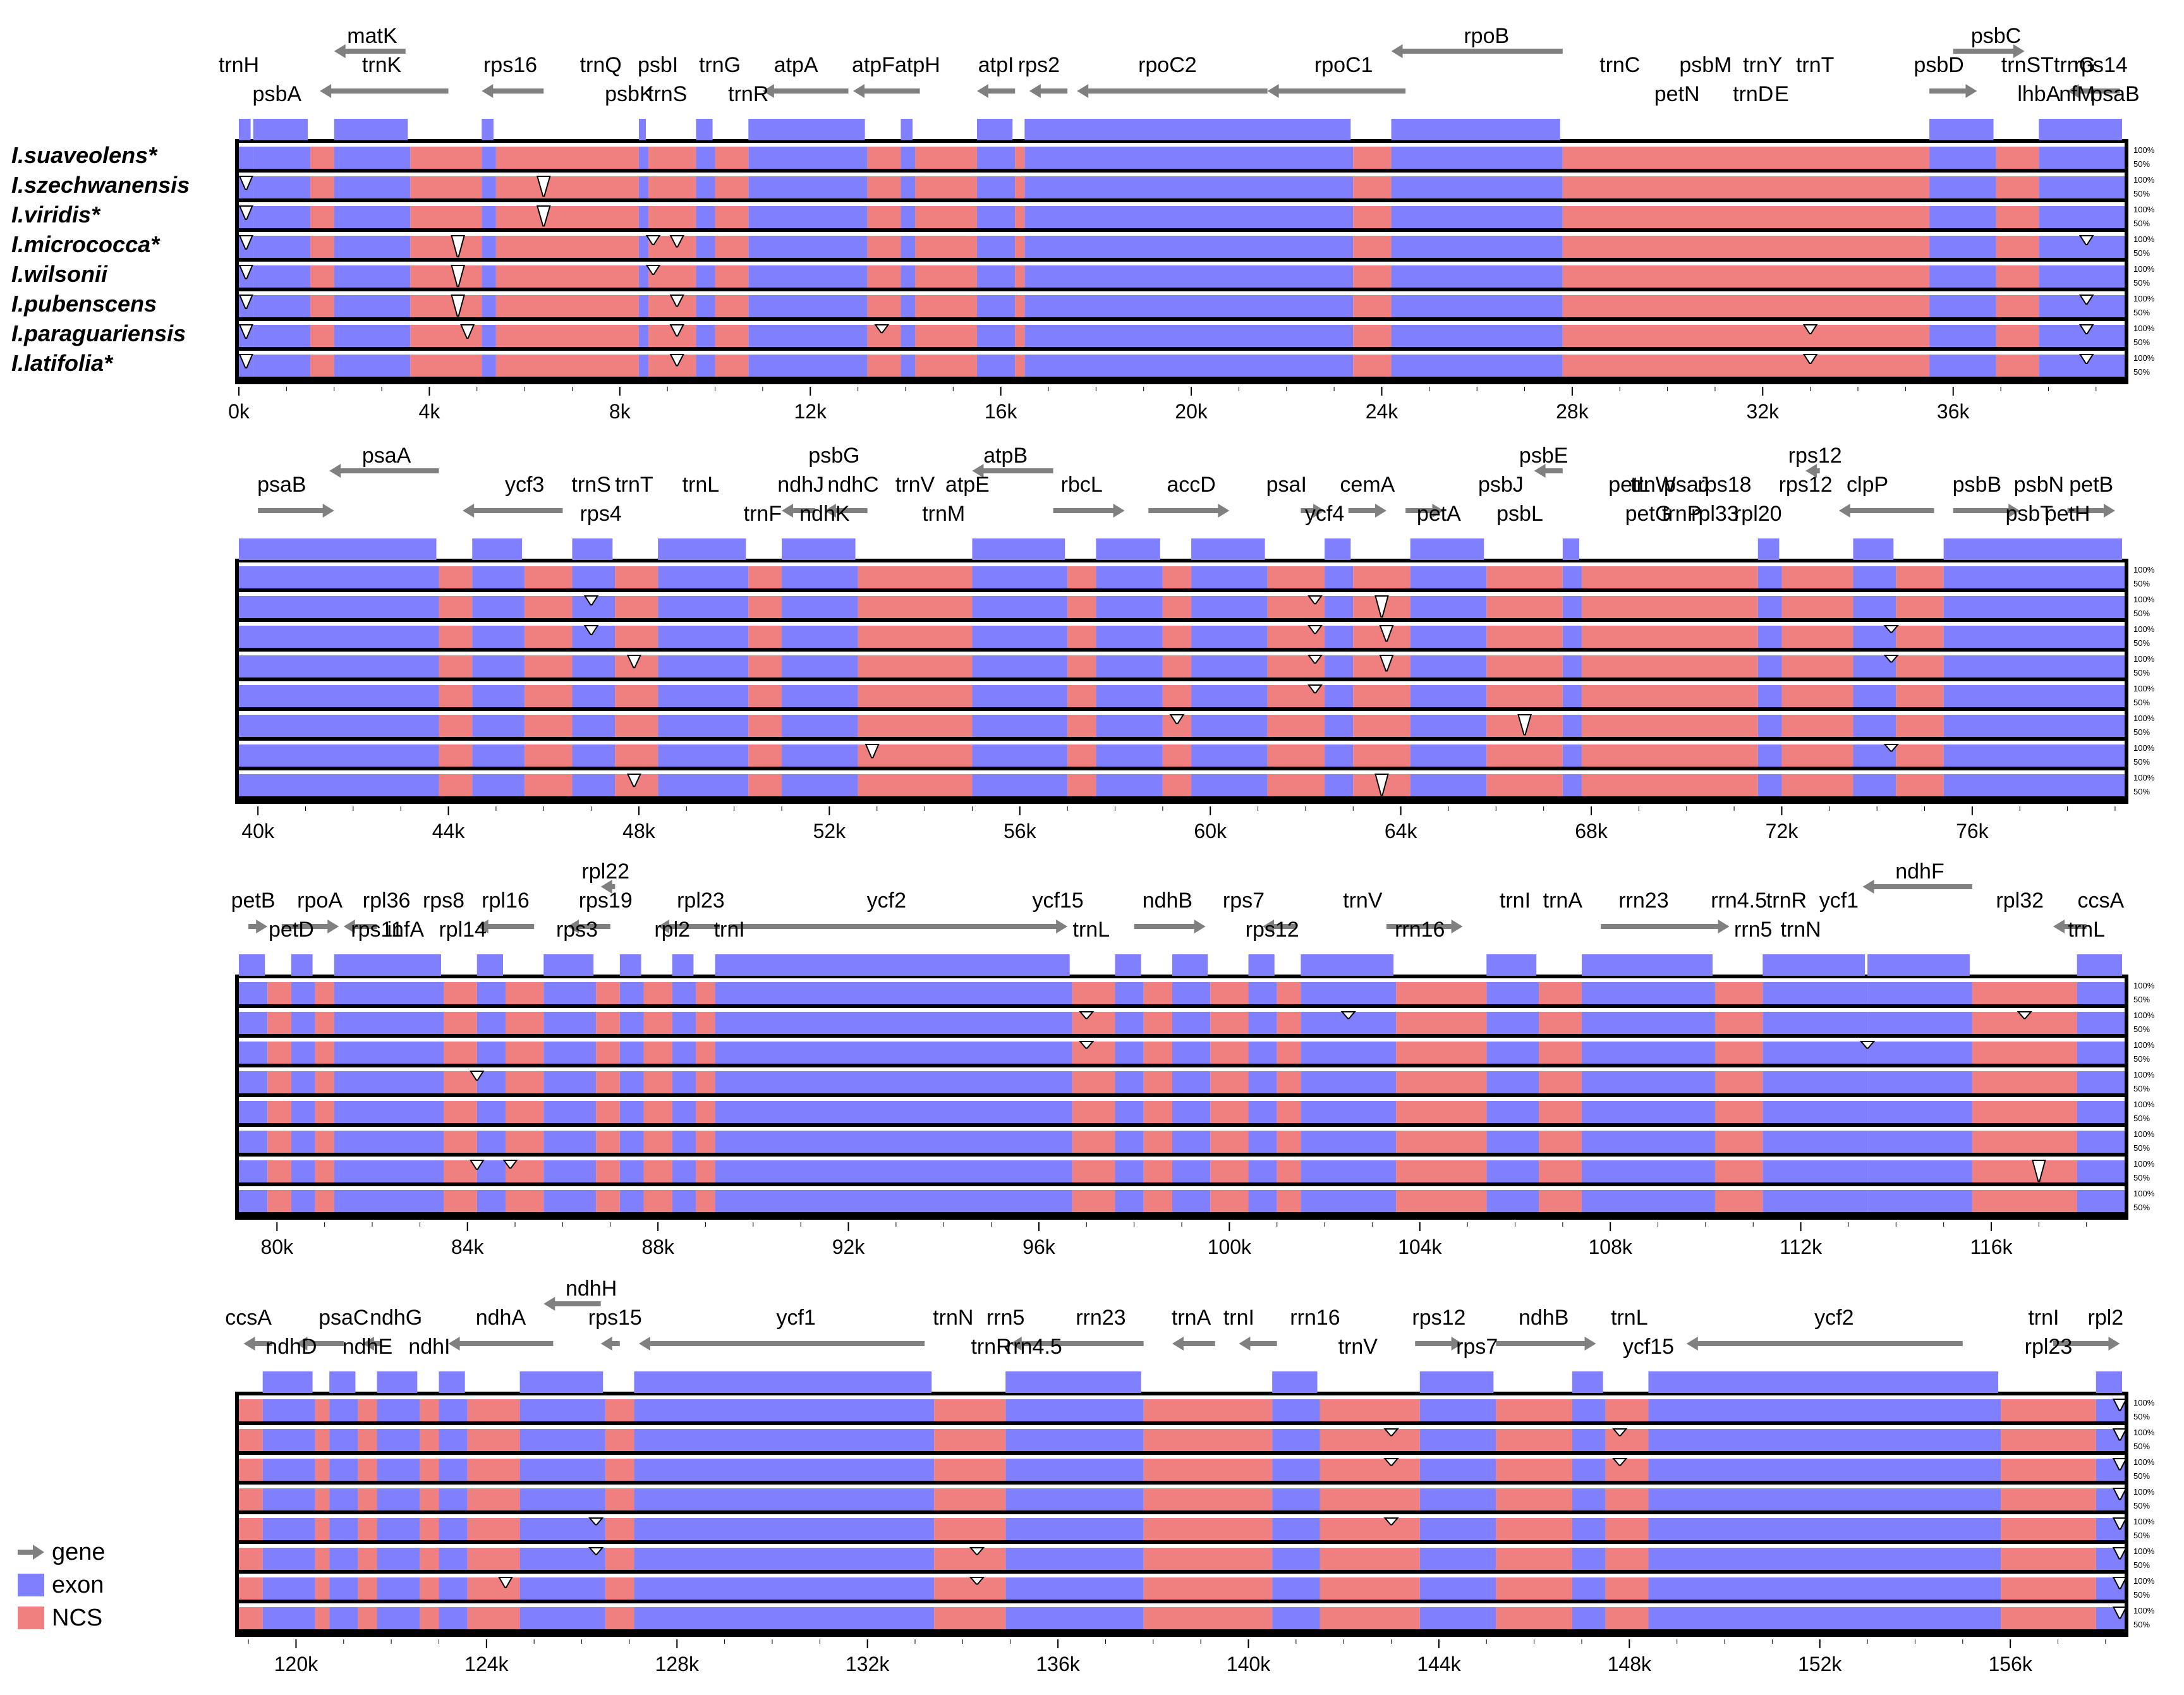 Image resolution: width=2184 pixels, height=1695 pixels. Describe the element at coordinates (382, 65) in the screenshot. I see `gene-label: trnK` at that location.